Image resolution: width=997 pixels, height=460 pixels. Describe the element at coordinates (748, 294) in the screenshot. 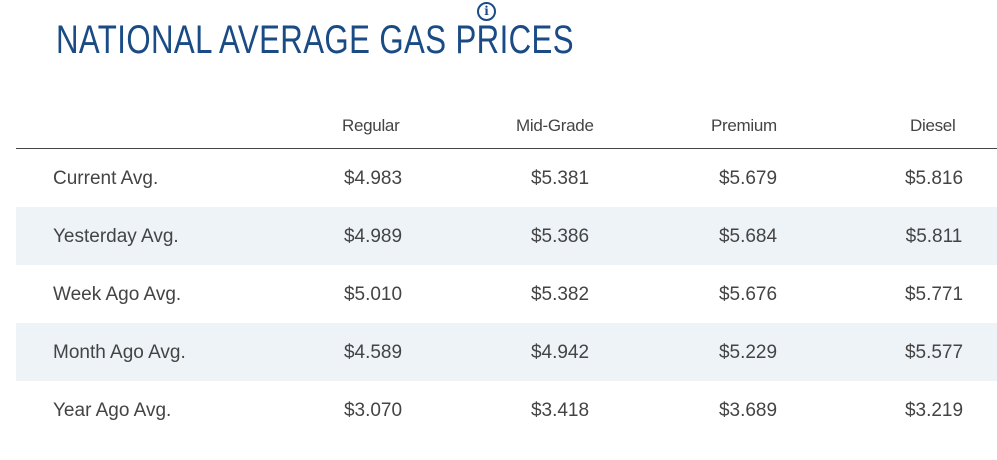

I see `premium-price: $5.676` at that location.